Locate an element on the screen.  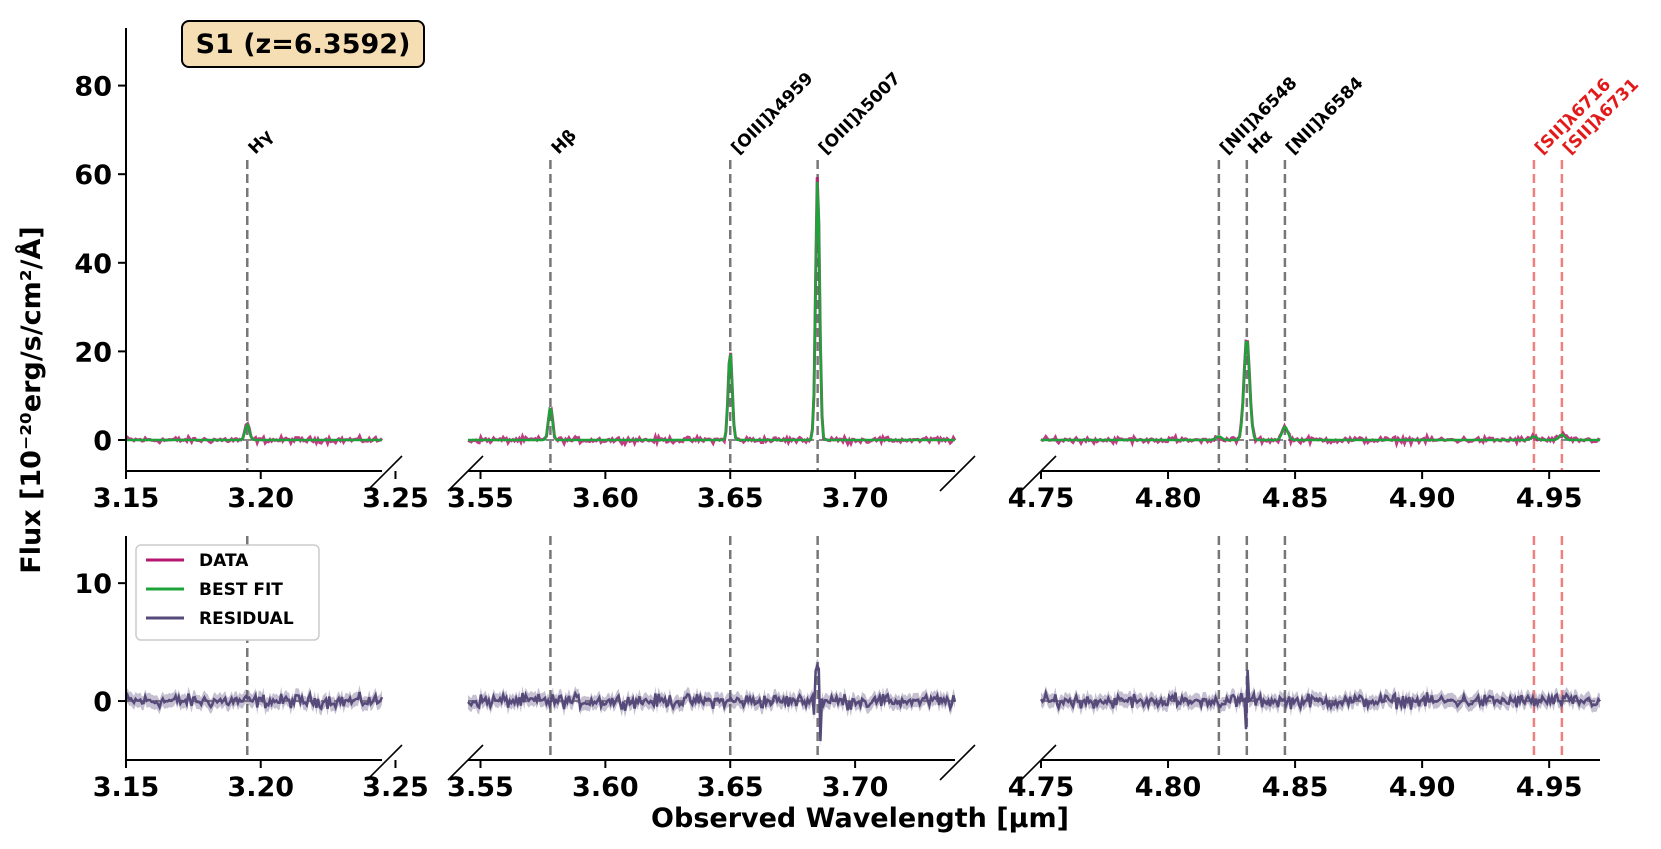
source-label-text: S1 (z=6.3592) is located at coordinates (303, 44).